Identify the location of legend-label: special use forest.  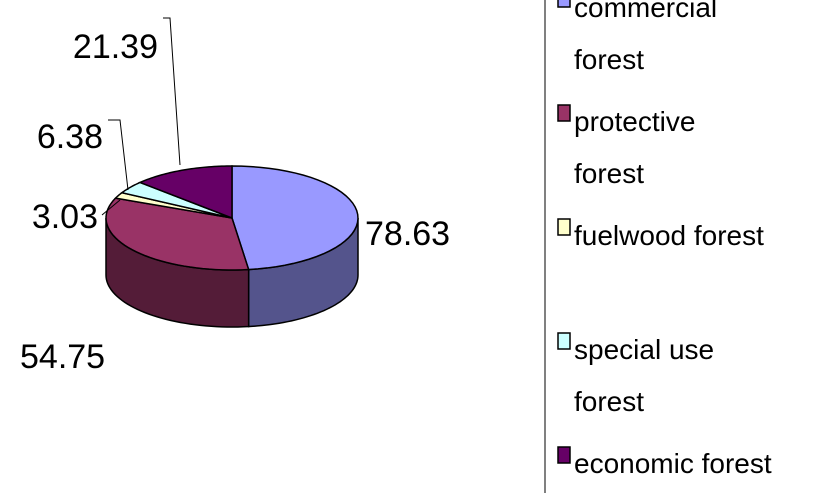
(644, 375).